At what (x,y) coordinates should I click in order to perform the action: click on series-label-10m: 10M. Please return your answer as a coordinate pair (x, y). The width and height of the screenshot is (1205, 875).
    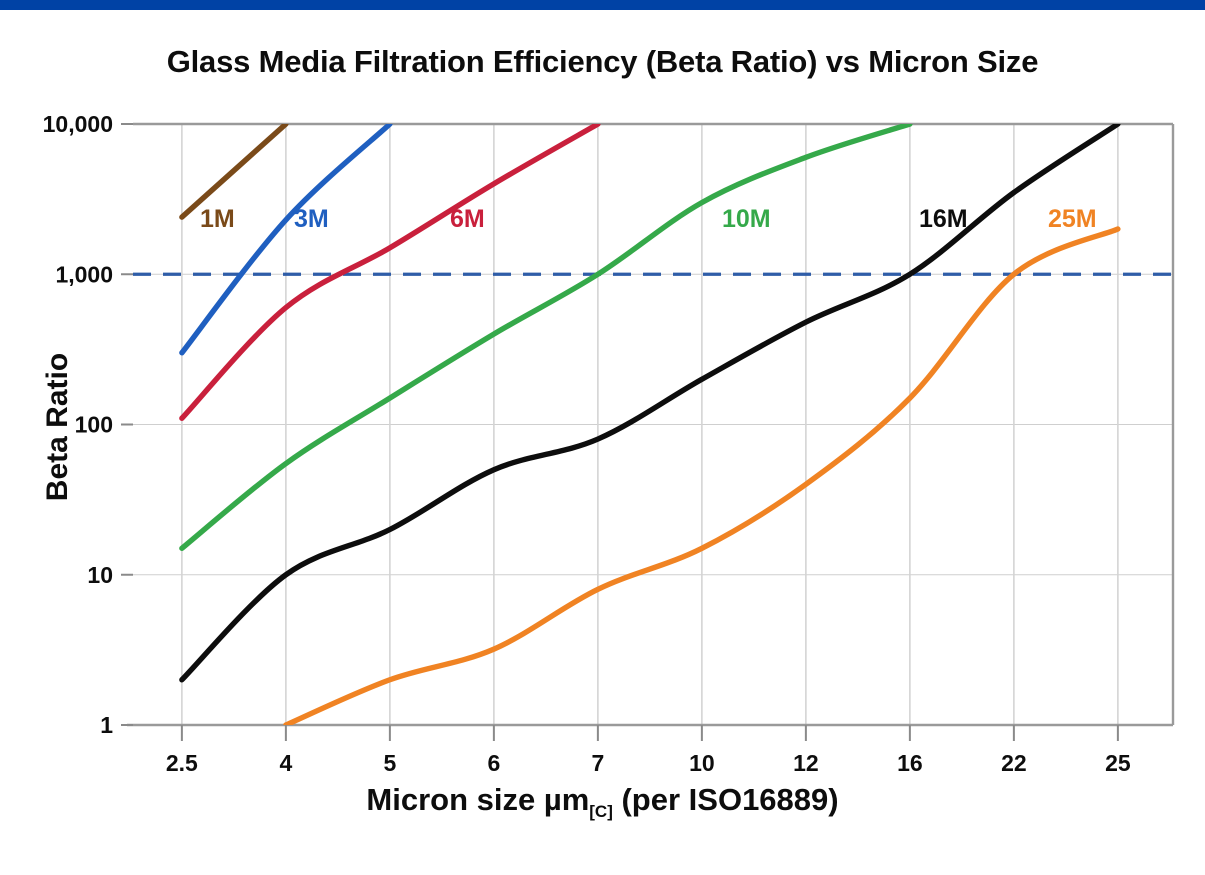
    Looking at the image, I should click on (746, 219).